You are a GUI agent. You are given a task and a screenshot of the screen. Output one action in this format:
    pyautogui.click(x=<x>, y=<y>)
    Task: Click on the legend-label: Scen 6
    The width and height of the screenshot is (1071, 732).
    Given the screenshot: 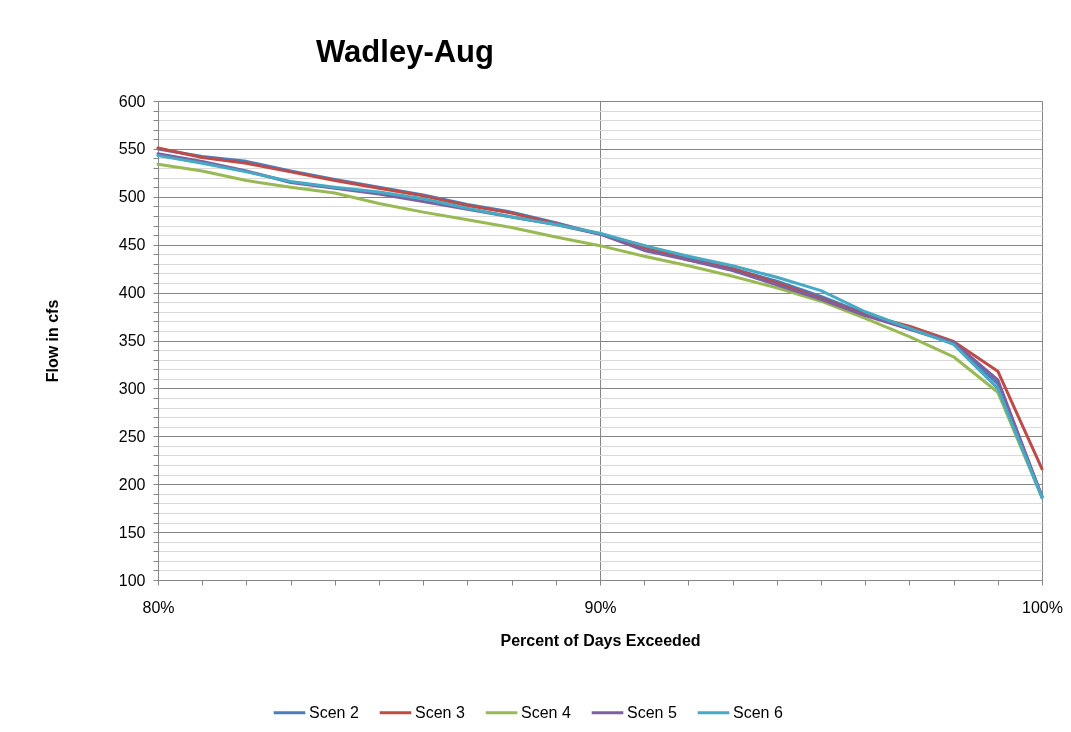 What is the action you would take?
    pyautogui.click(x=758, y=712)
    